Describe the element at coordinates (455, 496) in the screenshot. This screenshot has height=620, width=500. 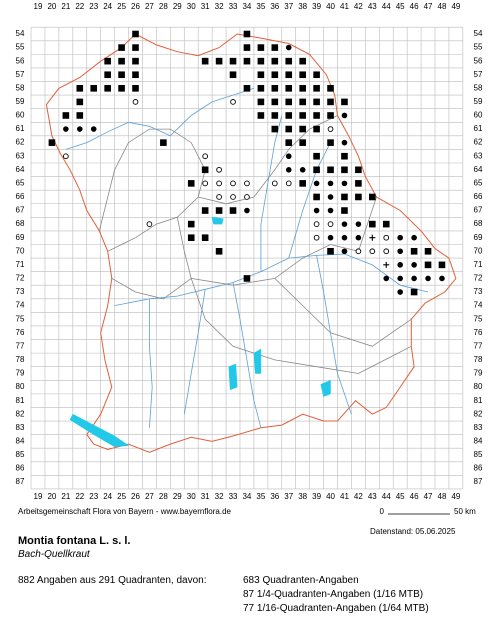
I see `column-label: 49` at that location.